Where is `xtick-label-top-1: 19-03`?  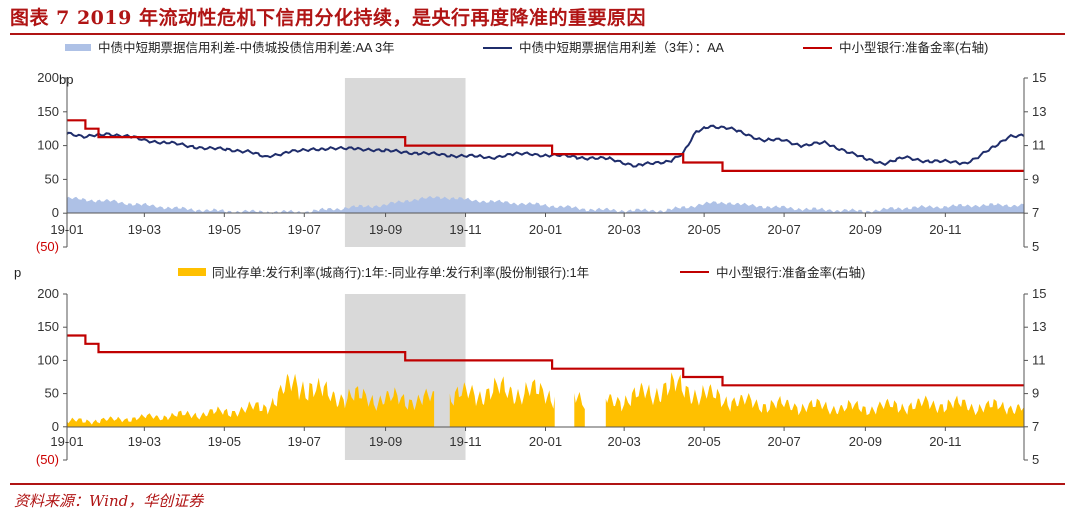
xtick-label-top-1: 19-03 is located at coordinates (144, 229).